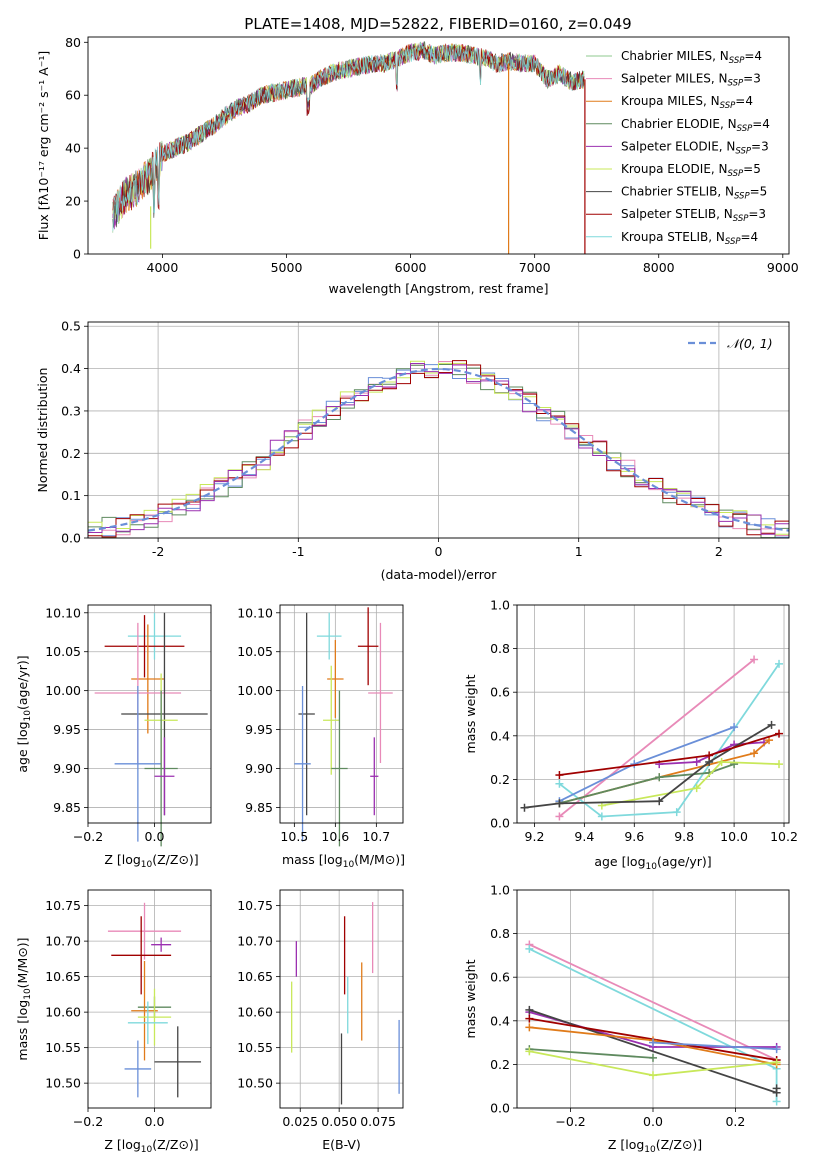 This screenshot has width=819, height=1170. I want to click on x-tick-label: 10.7, so click(376, 836).